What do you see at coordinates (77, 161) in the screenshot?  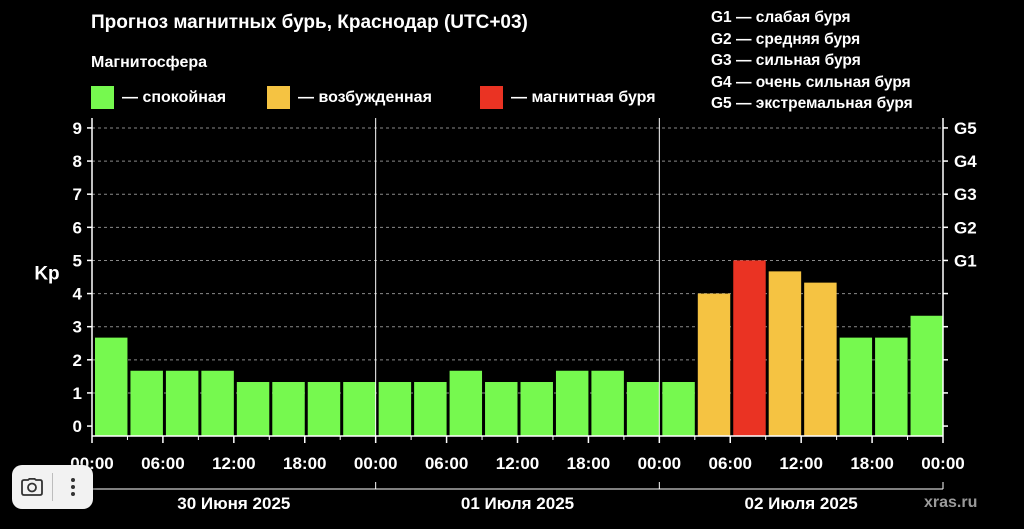 I see `y-tick-label: 8` at bounding box center [77, 161].